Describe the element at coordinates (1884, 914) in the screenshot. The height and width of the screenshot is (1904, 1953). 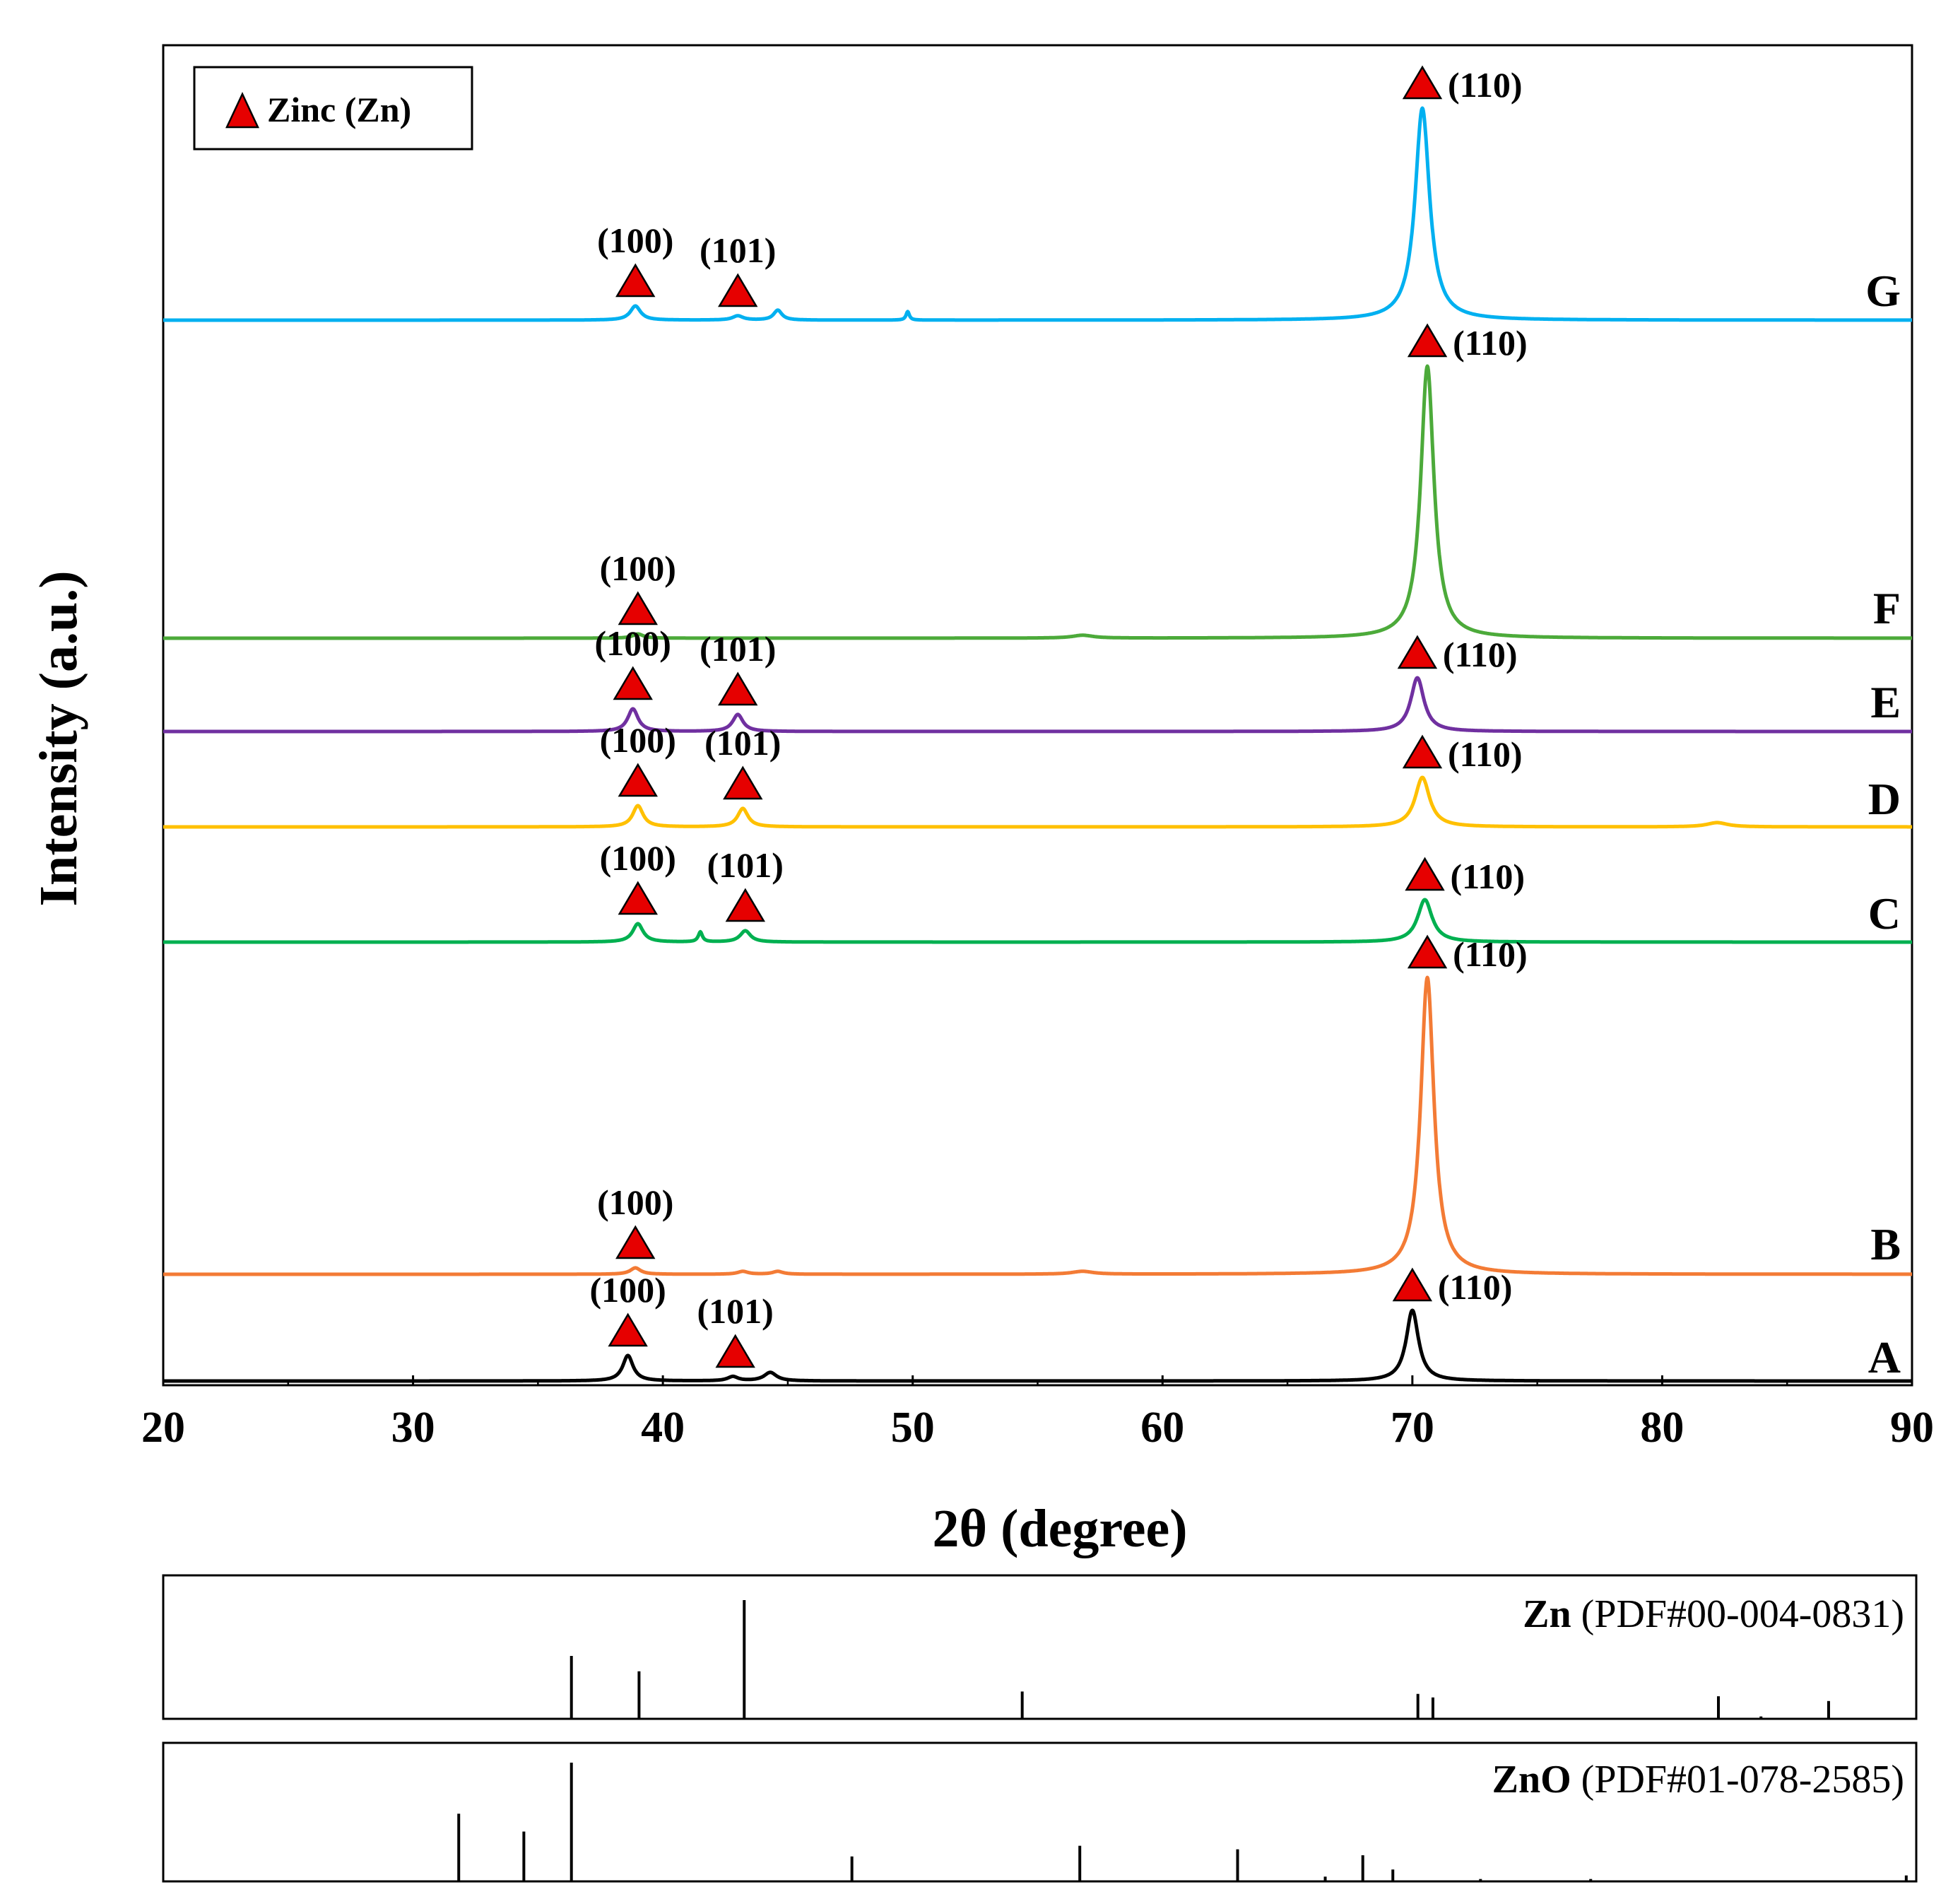
I see `series-label-C: C` at that location.